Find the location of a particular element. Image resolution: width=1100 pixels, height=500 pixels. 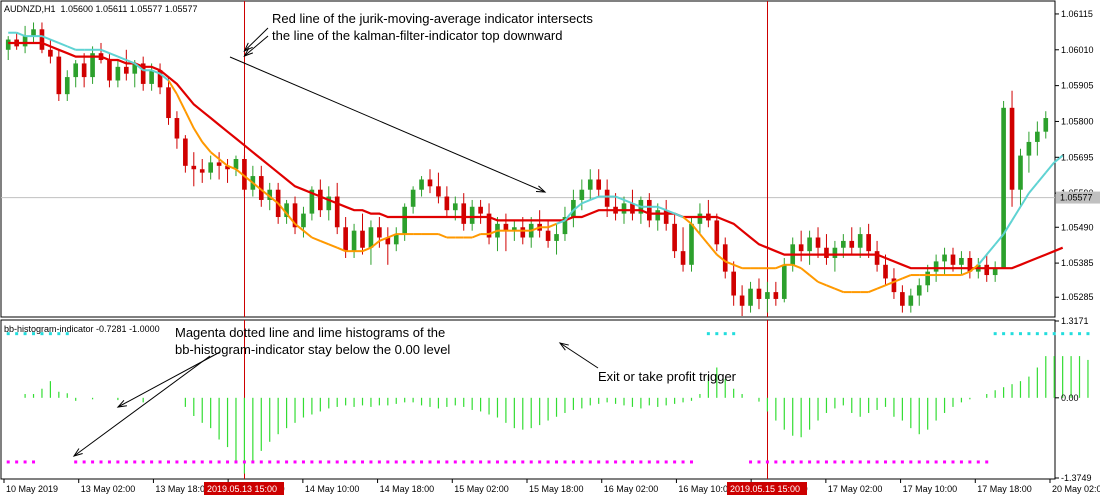

highlighted-time-label: 2019.05.15 15:00 is located at coordinates (765, 489).